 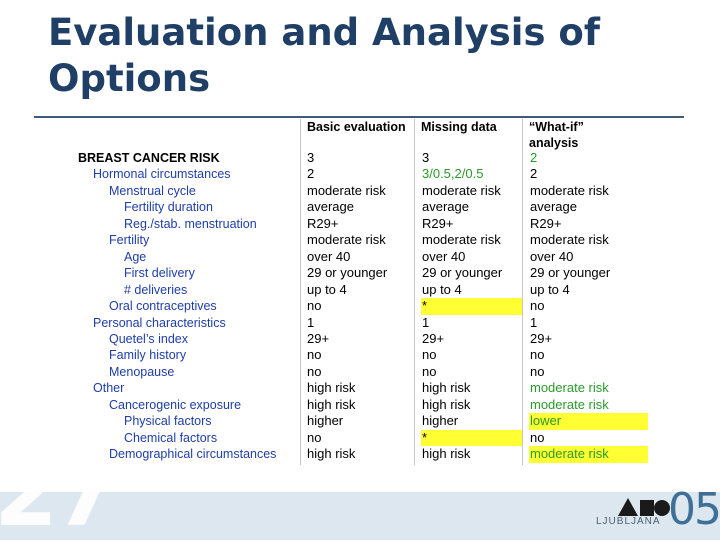 I want to click on cell-missing-data: 29+, so click(x=433, y=338).